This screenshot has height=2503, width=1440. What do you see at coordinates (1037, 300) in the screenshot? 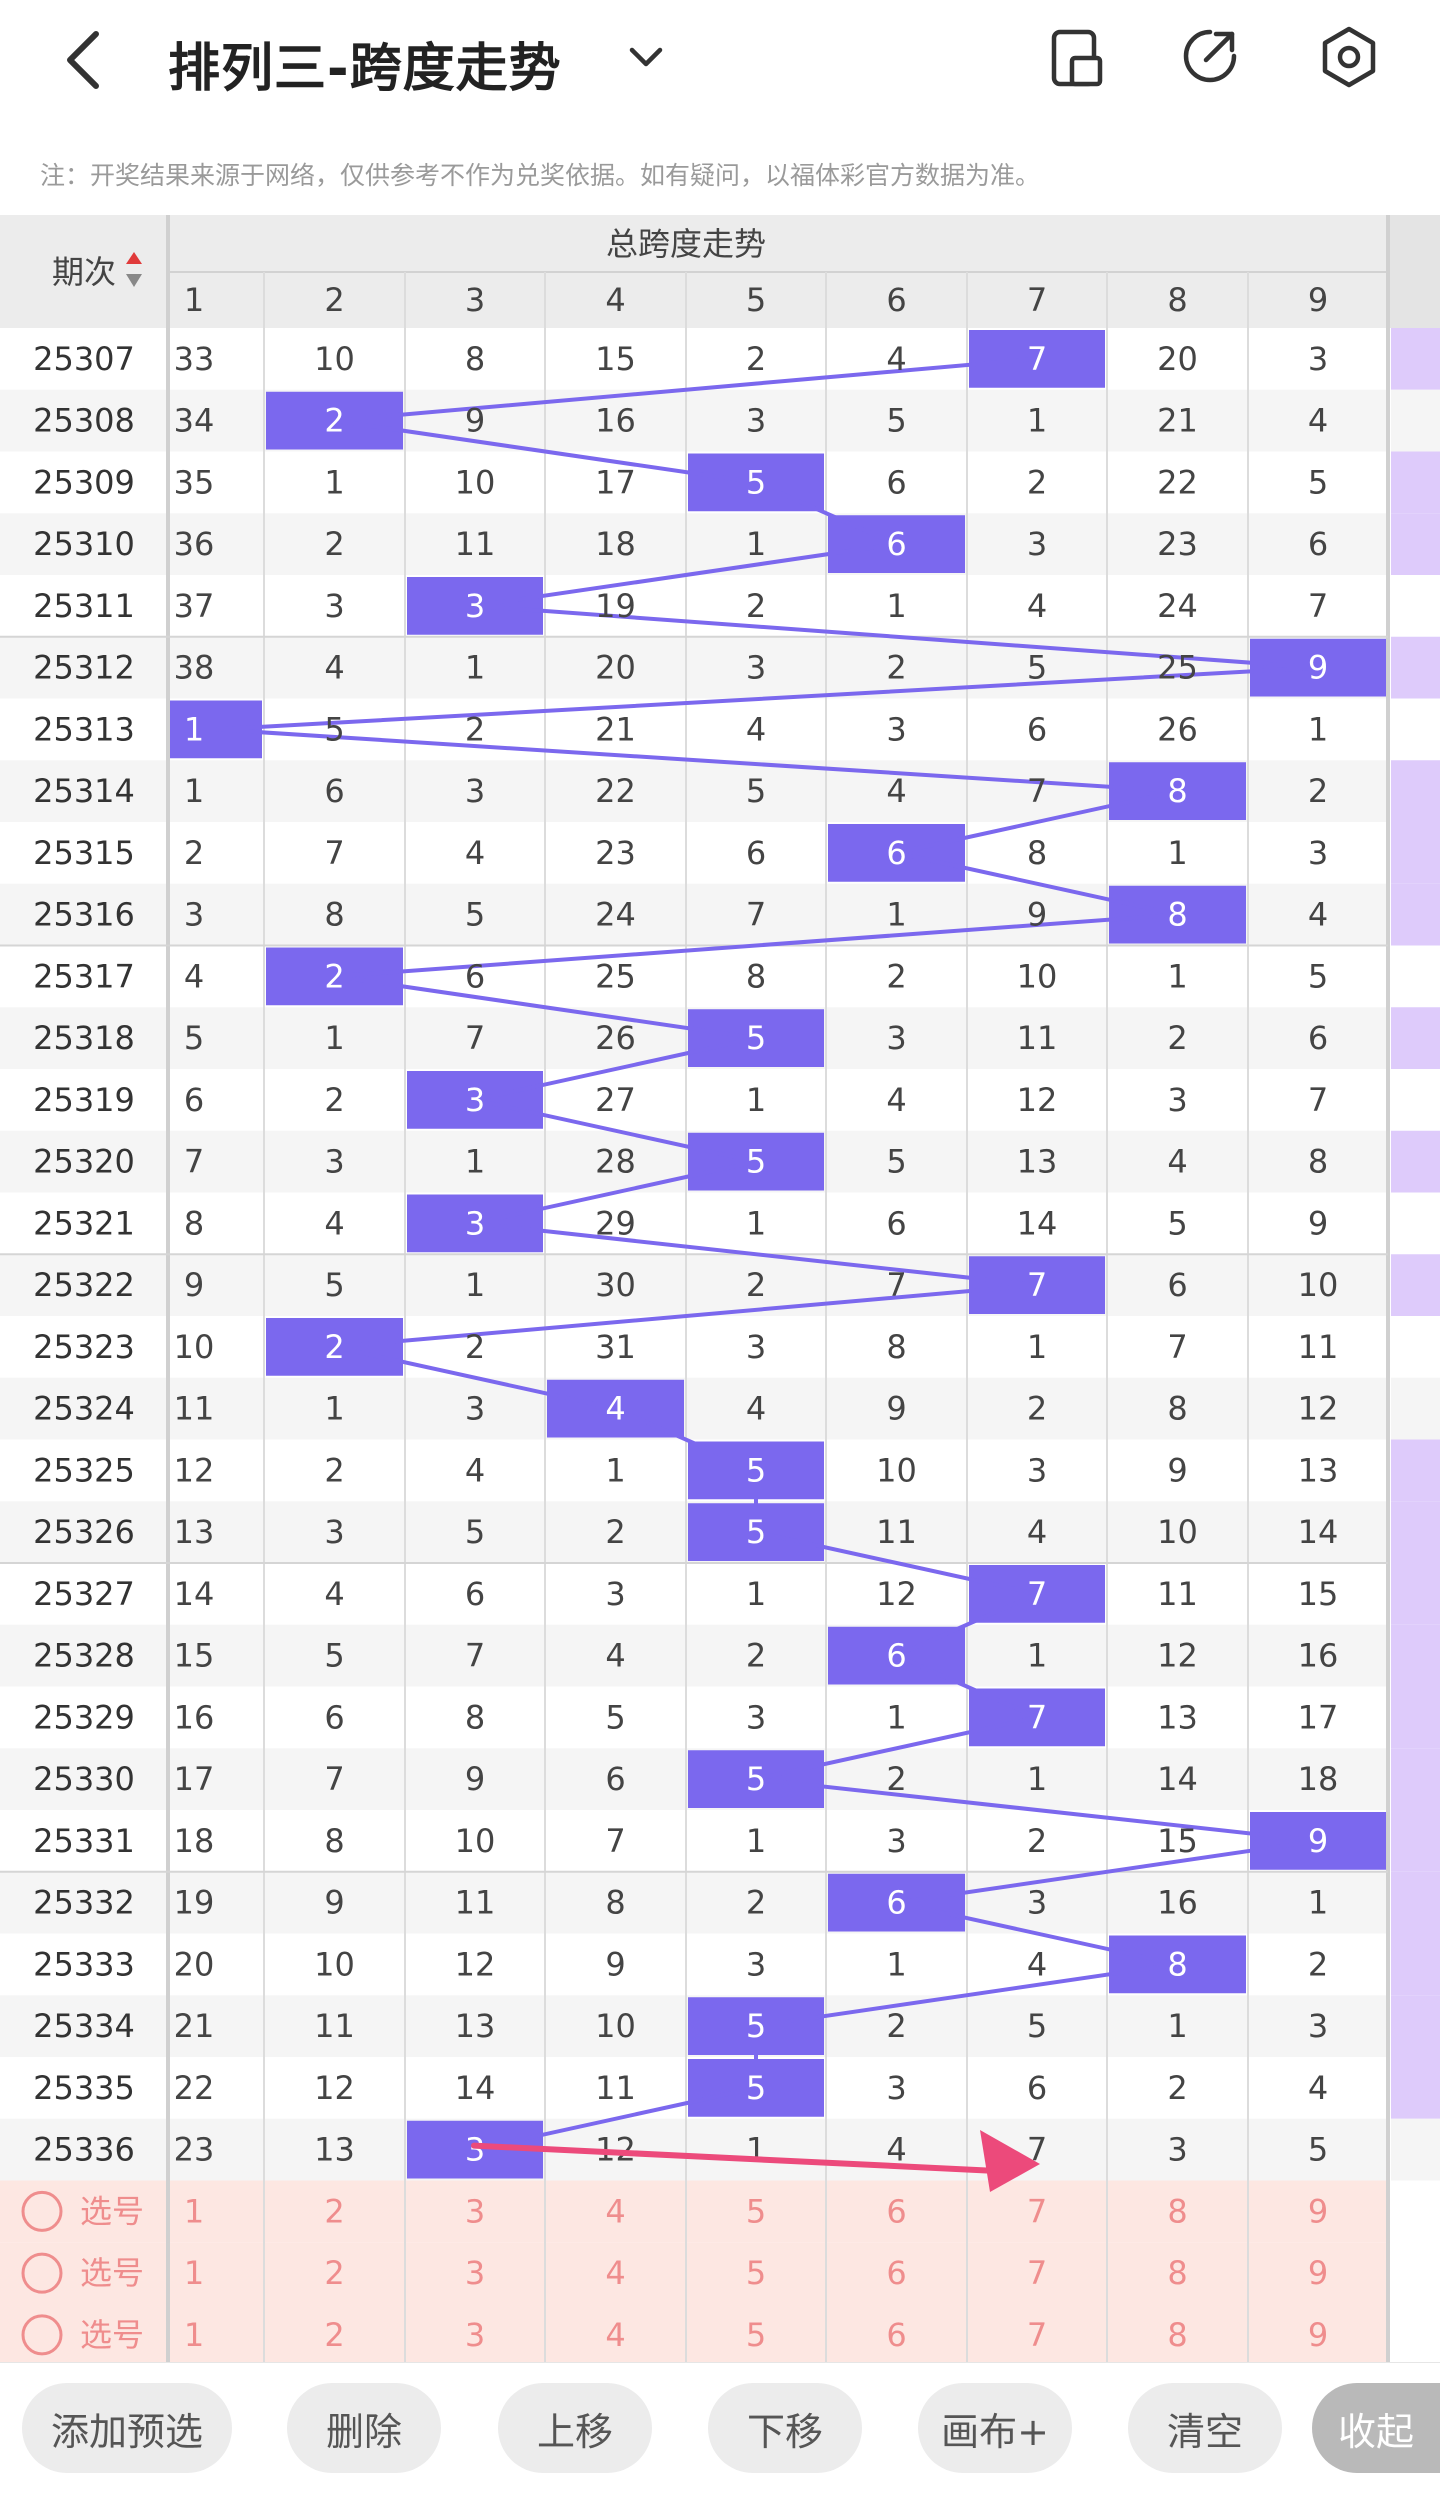
I see `column-header-7: 7` at bounding box center [1037, 300].